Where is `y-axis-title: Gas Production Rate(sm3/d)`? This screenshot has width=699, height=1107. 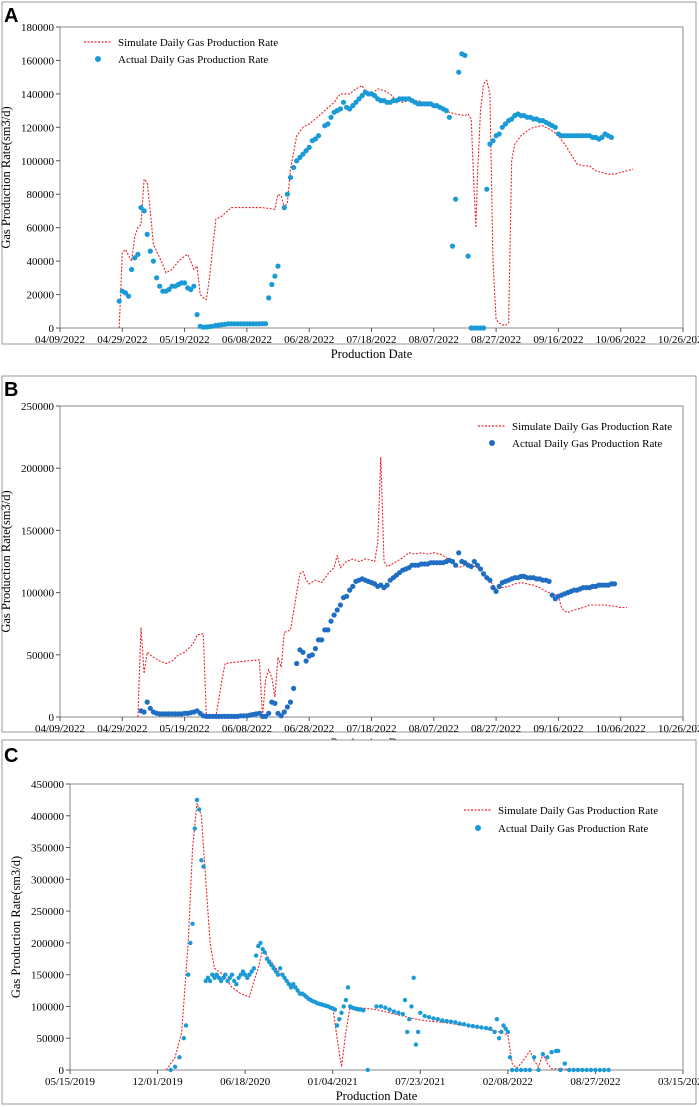 y-axis-title: Gas Production Rate(sm3/d) is located at coordinates (6, 561).